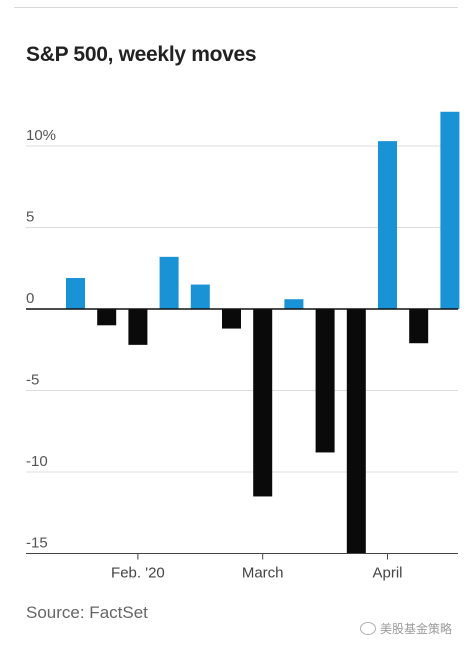 The width and height of the screenshot is (471, 650). What do you see at coordinates (236, 7) in the screenshot?
I see `top-border` at bounding box center [236, 7].